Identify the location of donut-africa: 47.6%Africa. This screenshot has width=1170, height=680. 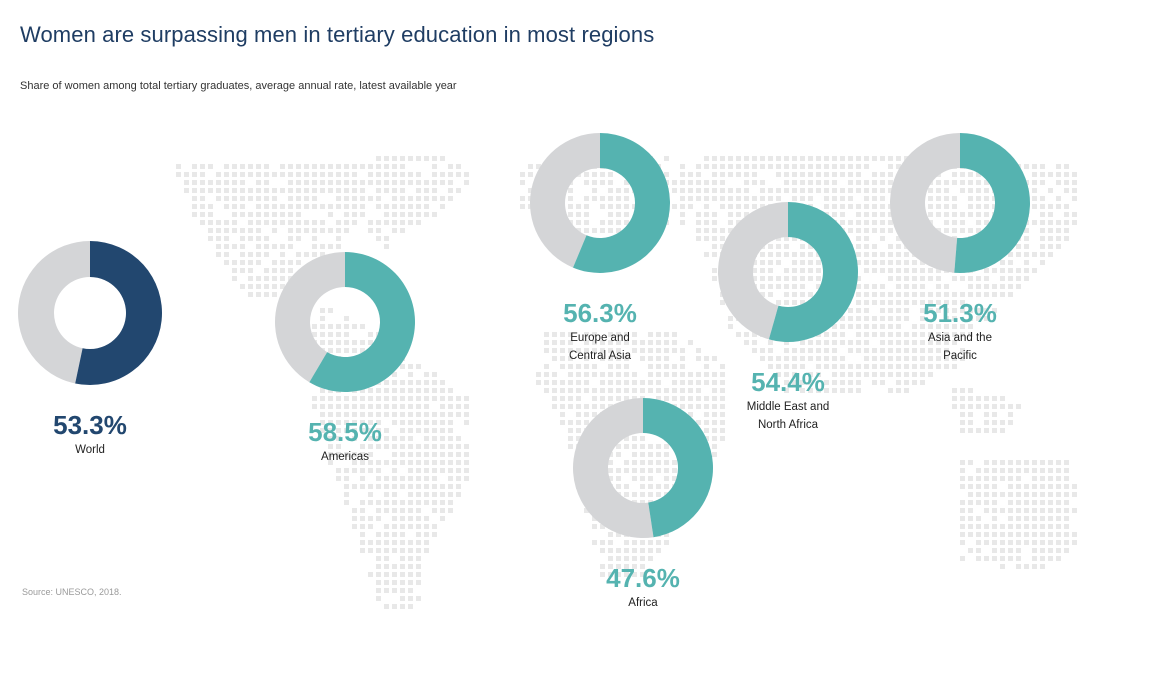
(643, 503).